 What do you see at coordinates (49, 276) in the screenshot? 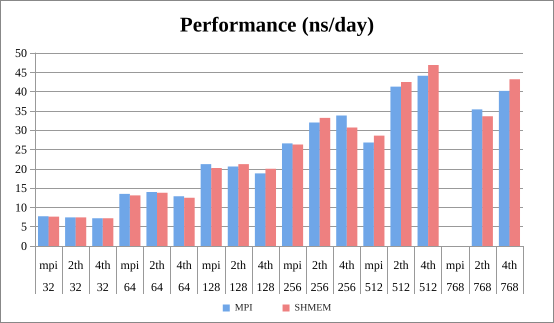
I see `x-tick-label: mpi 32` at bounding box center [49, 276].